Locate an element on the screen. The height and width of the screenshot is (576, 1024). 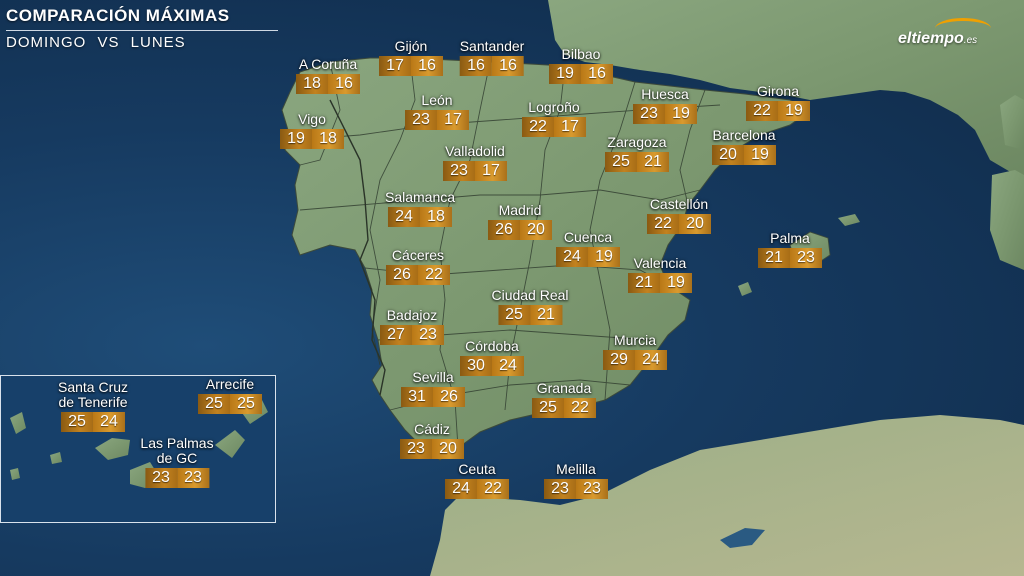
city-name: Vigo is located at coordinates (312, 119).